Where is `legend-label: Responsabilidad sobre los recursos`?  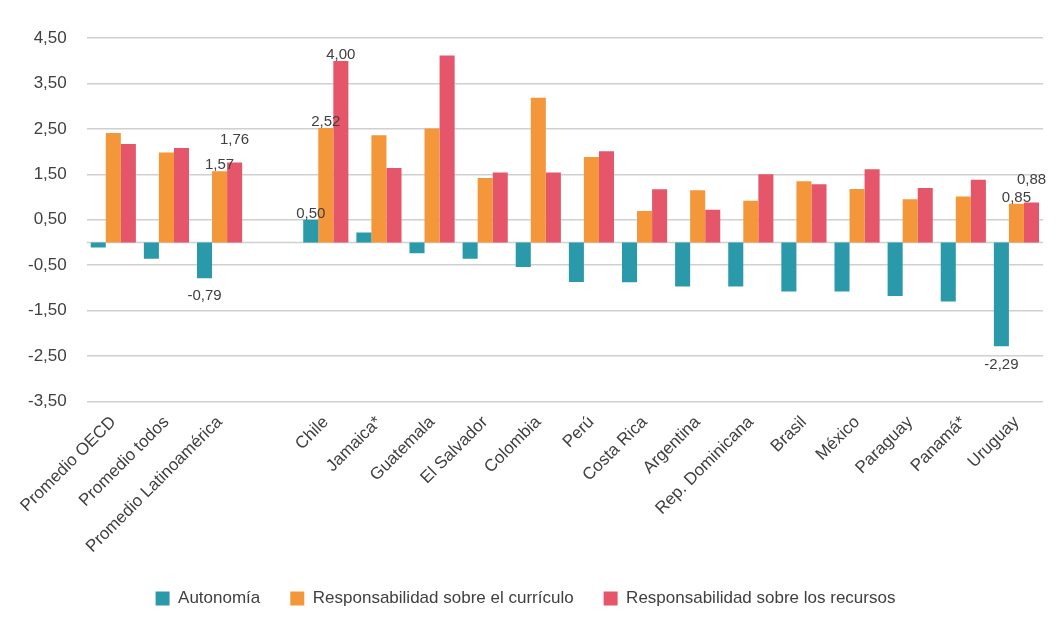 legend-label: Responsabilidad sobre los recursos is located at coordinates (761, 598).